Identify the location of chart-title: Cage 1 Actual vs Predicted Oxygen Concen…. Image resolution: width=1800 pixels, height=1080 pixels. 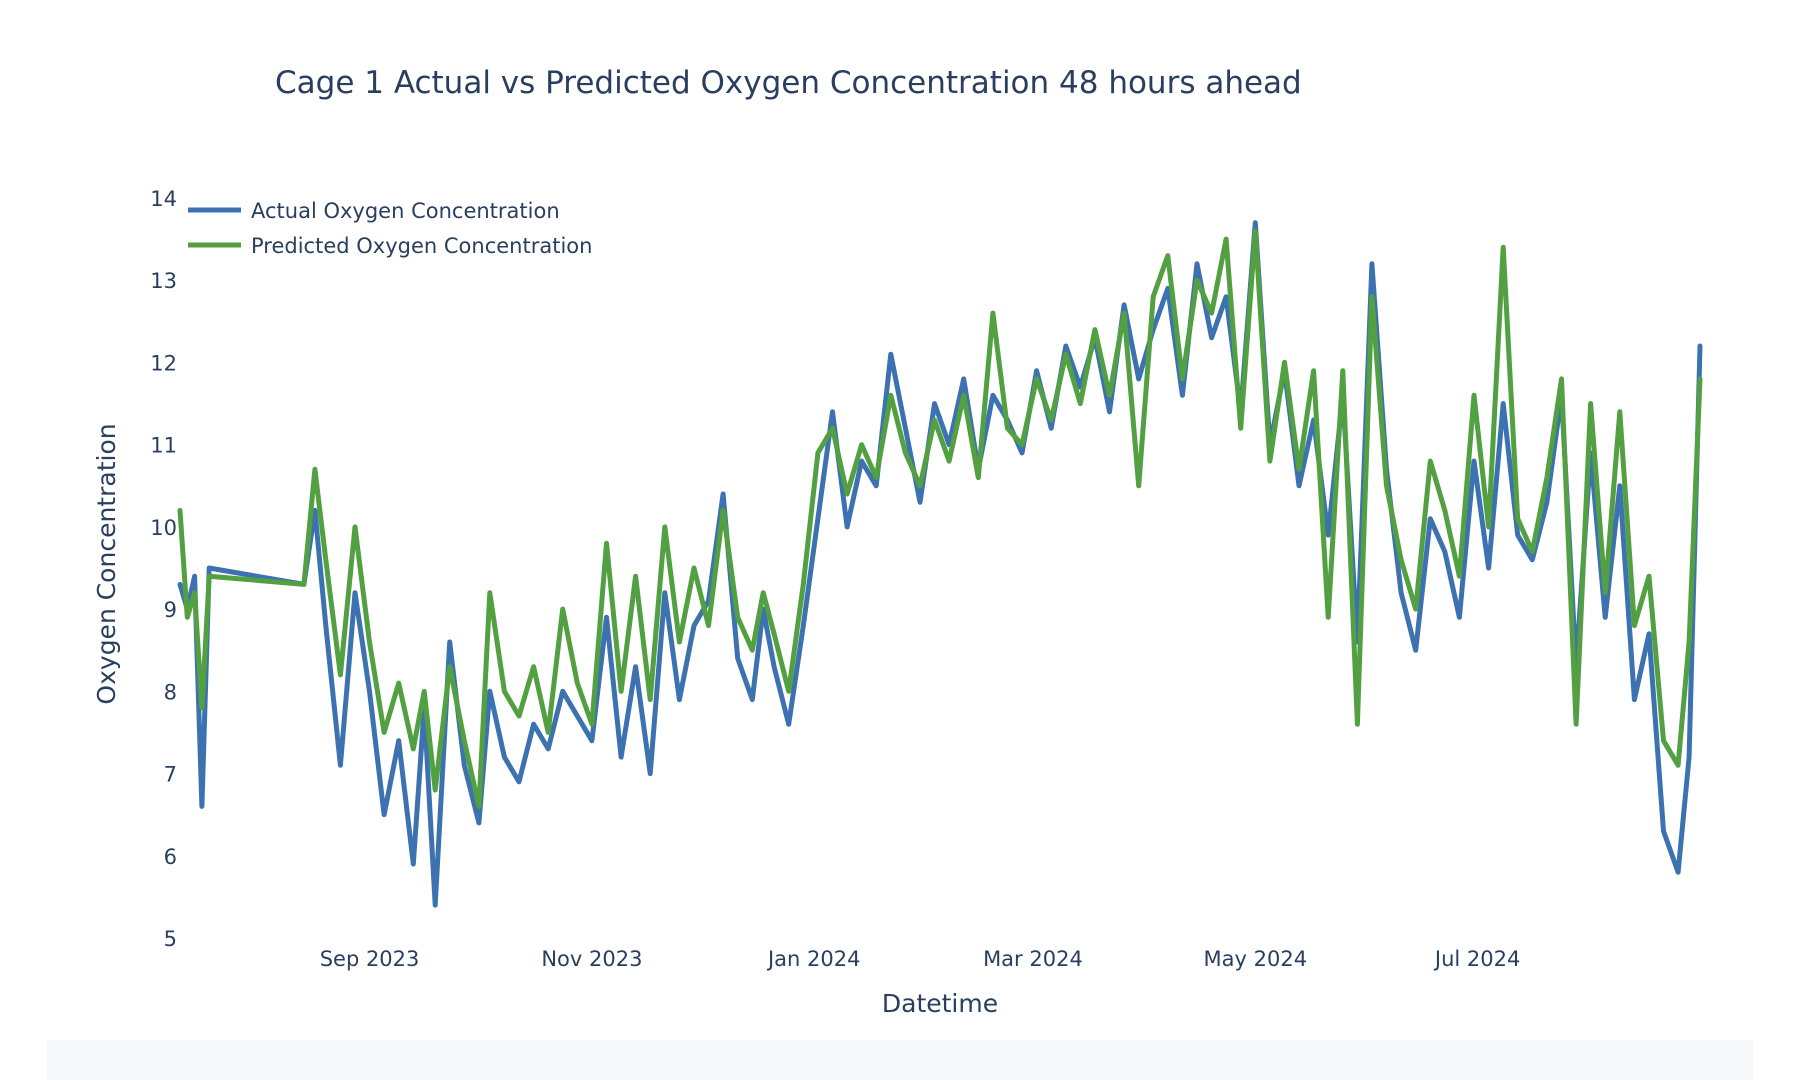
(788, 83).